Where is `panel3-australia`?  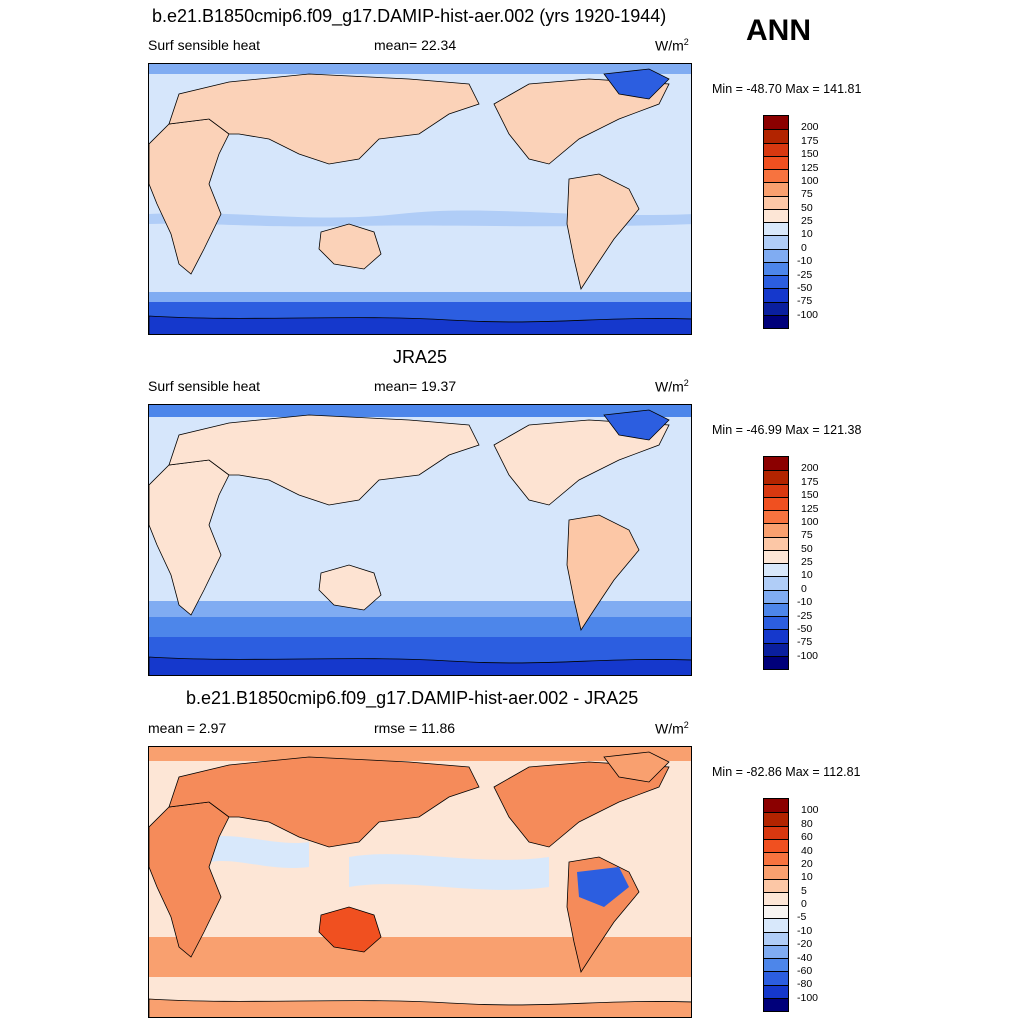 panel3-australia is located at coordinates (350, 929).